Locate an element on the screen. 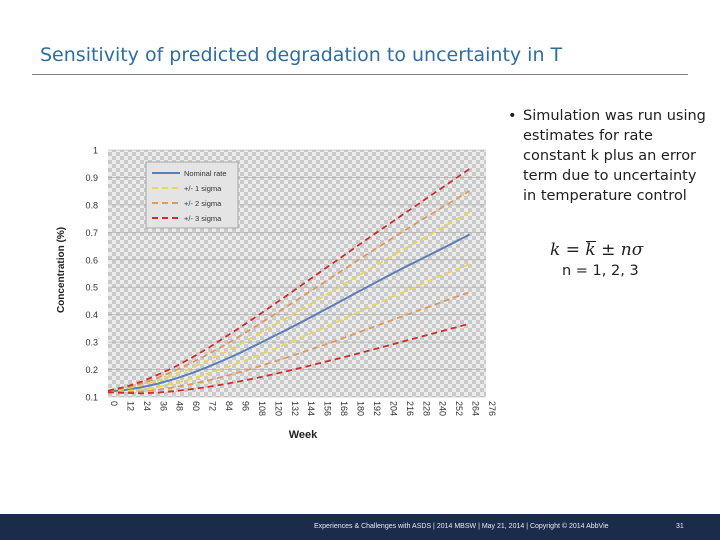 This screenshot has height=540, width=720. x-tick-label: 168 is located at coordinates (344, 408).